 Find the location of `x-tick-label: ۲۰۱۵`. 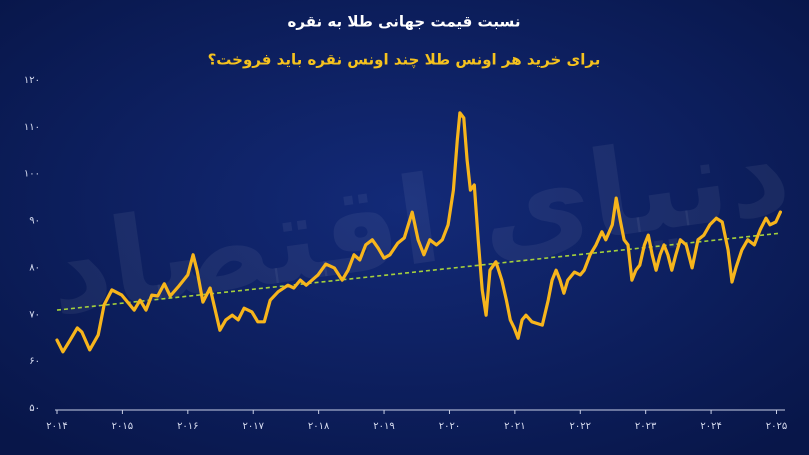

x-tick-label: ۲۰۱۵ is located at coordinates (122, 426).